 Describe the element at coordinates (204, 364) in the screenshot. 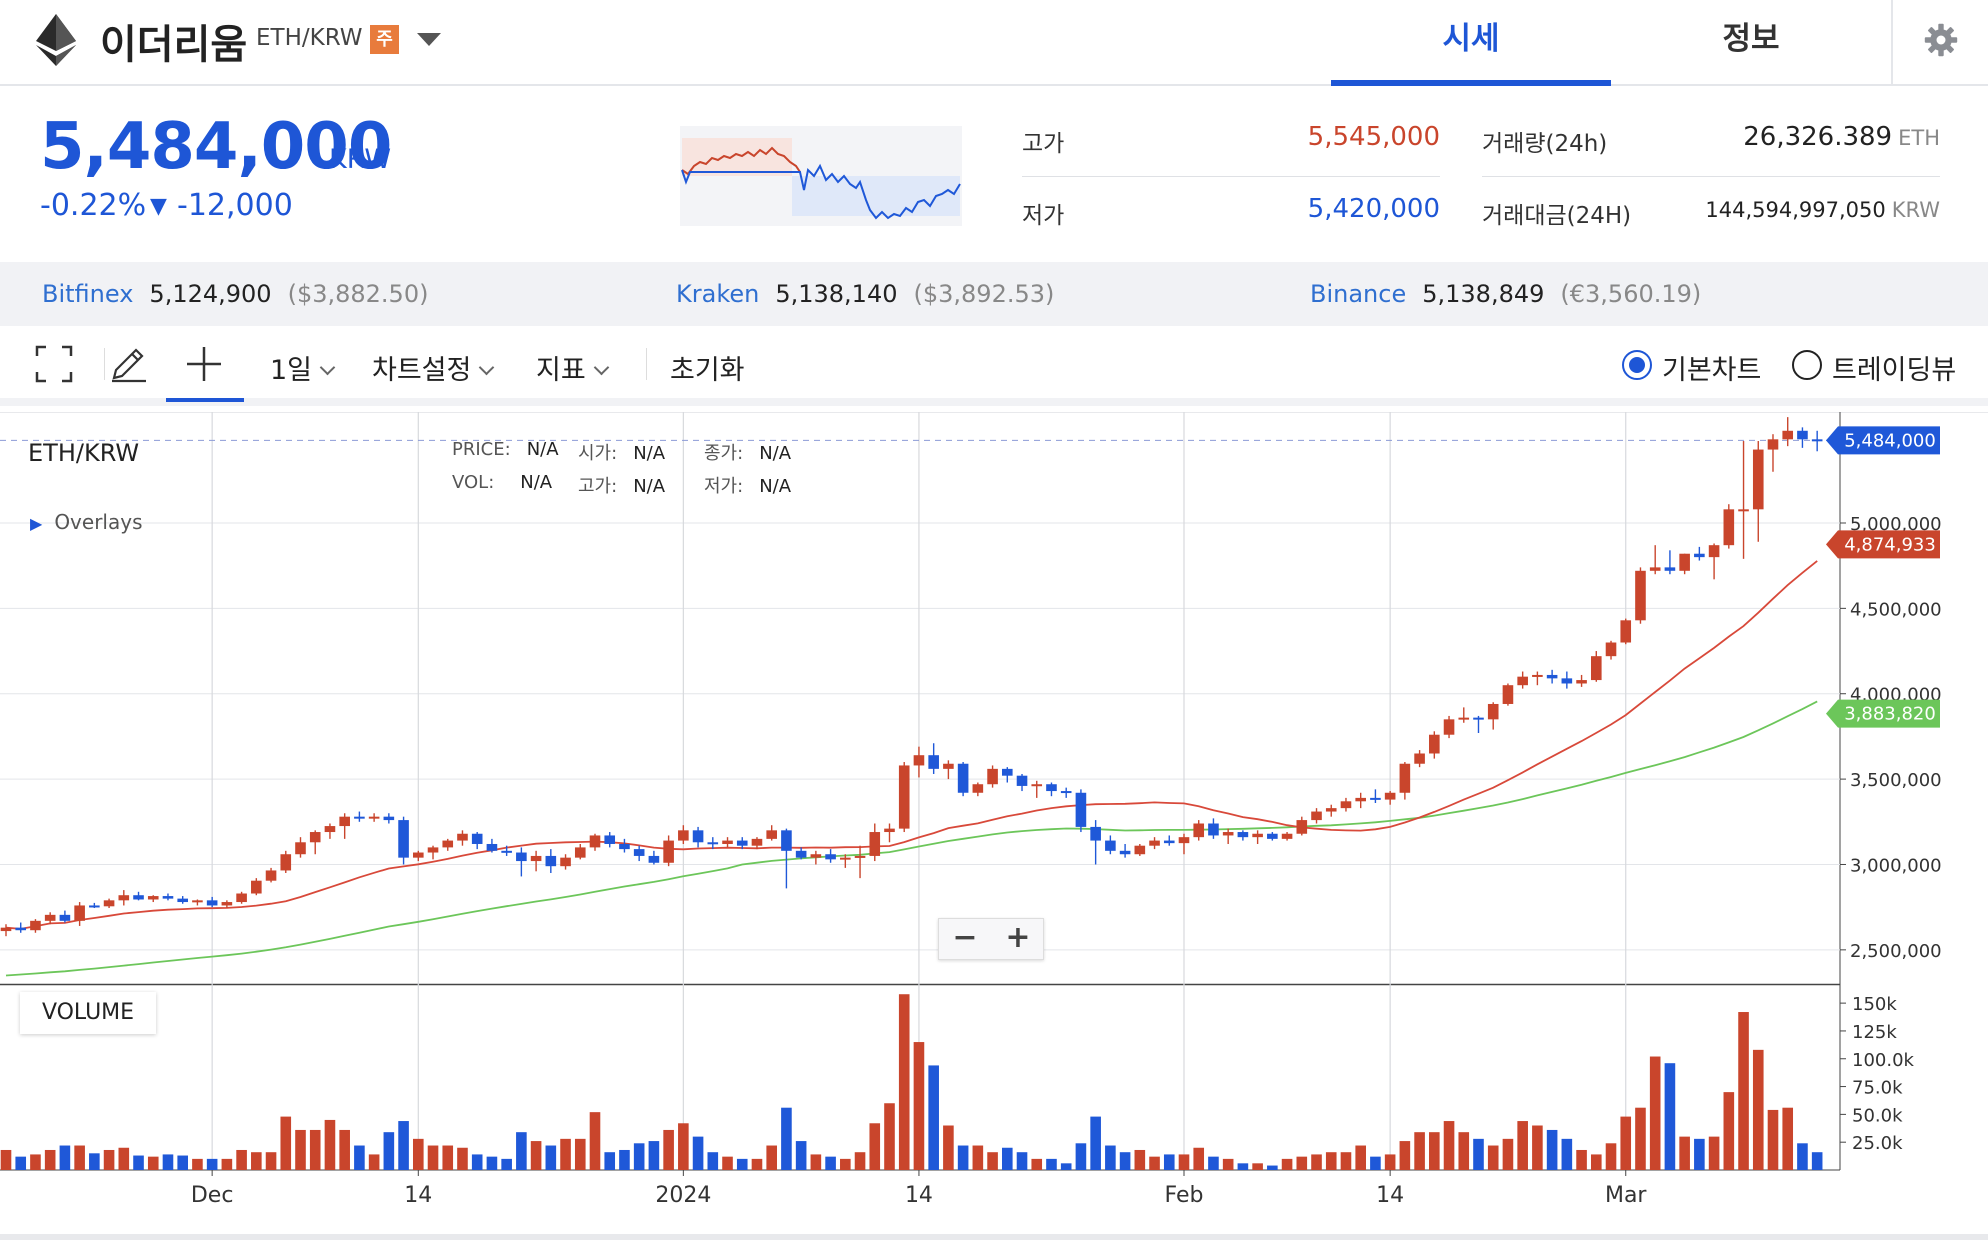

I see `crosshair-icon` at that location.